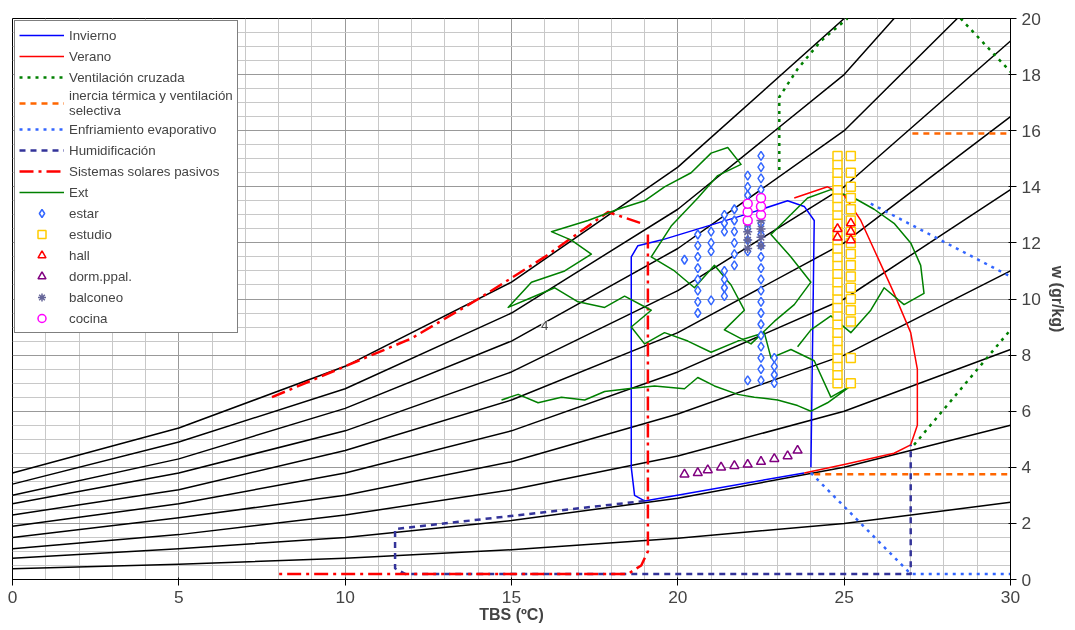 This screenshot has height=630, width=1075. What do you see at coordinates (84, 213) in the screenshot?
I see `legend-label: estar` at bounding box center [84, 213].